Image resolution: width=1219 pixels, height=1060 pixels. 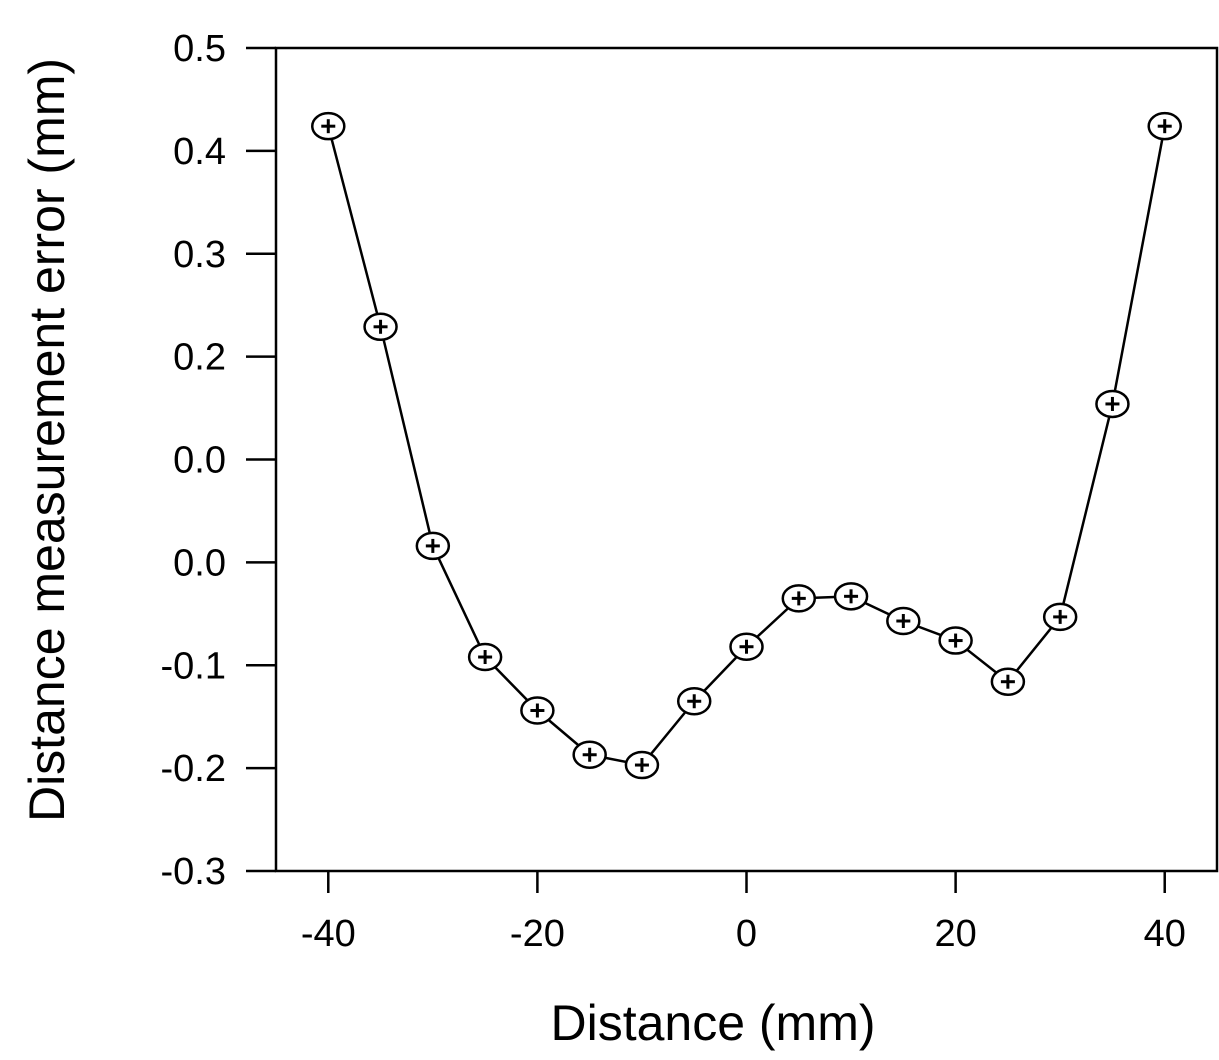 What do you see at coordinates (199, 255) in the screenshot?
I see `y-tick-label: 0.3` at bounding box center [199, 255].